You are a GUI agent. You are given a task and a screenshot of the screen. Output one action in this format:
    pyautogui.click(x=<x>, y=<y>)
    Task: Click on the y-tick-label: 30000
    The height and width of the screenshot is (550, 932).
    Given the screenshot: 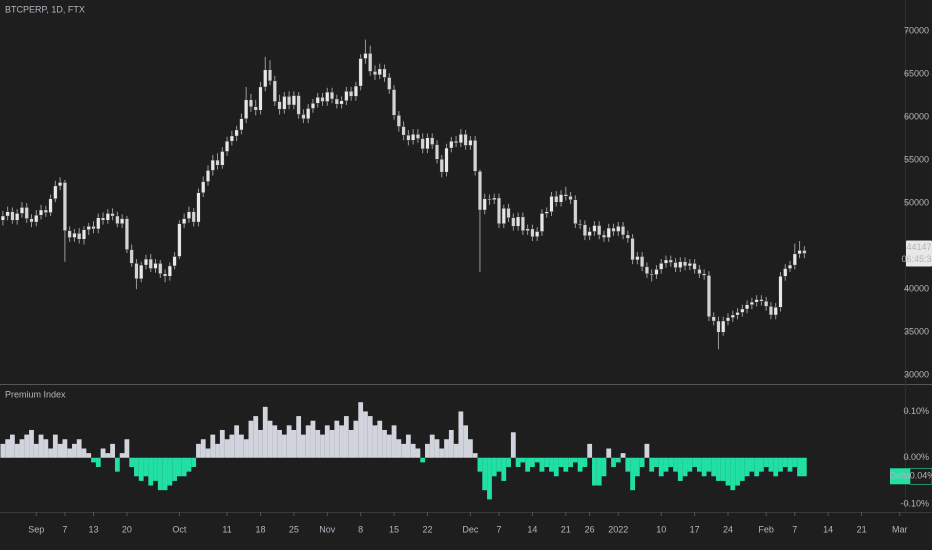 What is the action you would take?
    pyautogui.click(x=916, y=375)
    